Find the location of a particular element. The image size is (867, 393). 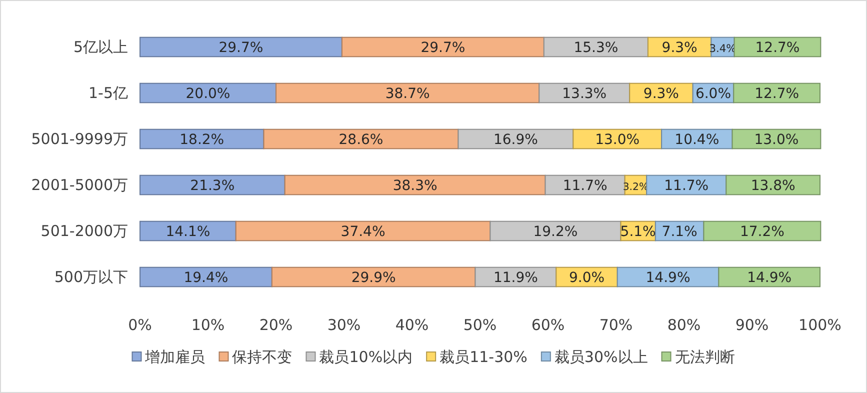

x-tick-label: 100% is located at coordinates (820, 325).